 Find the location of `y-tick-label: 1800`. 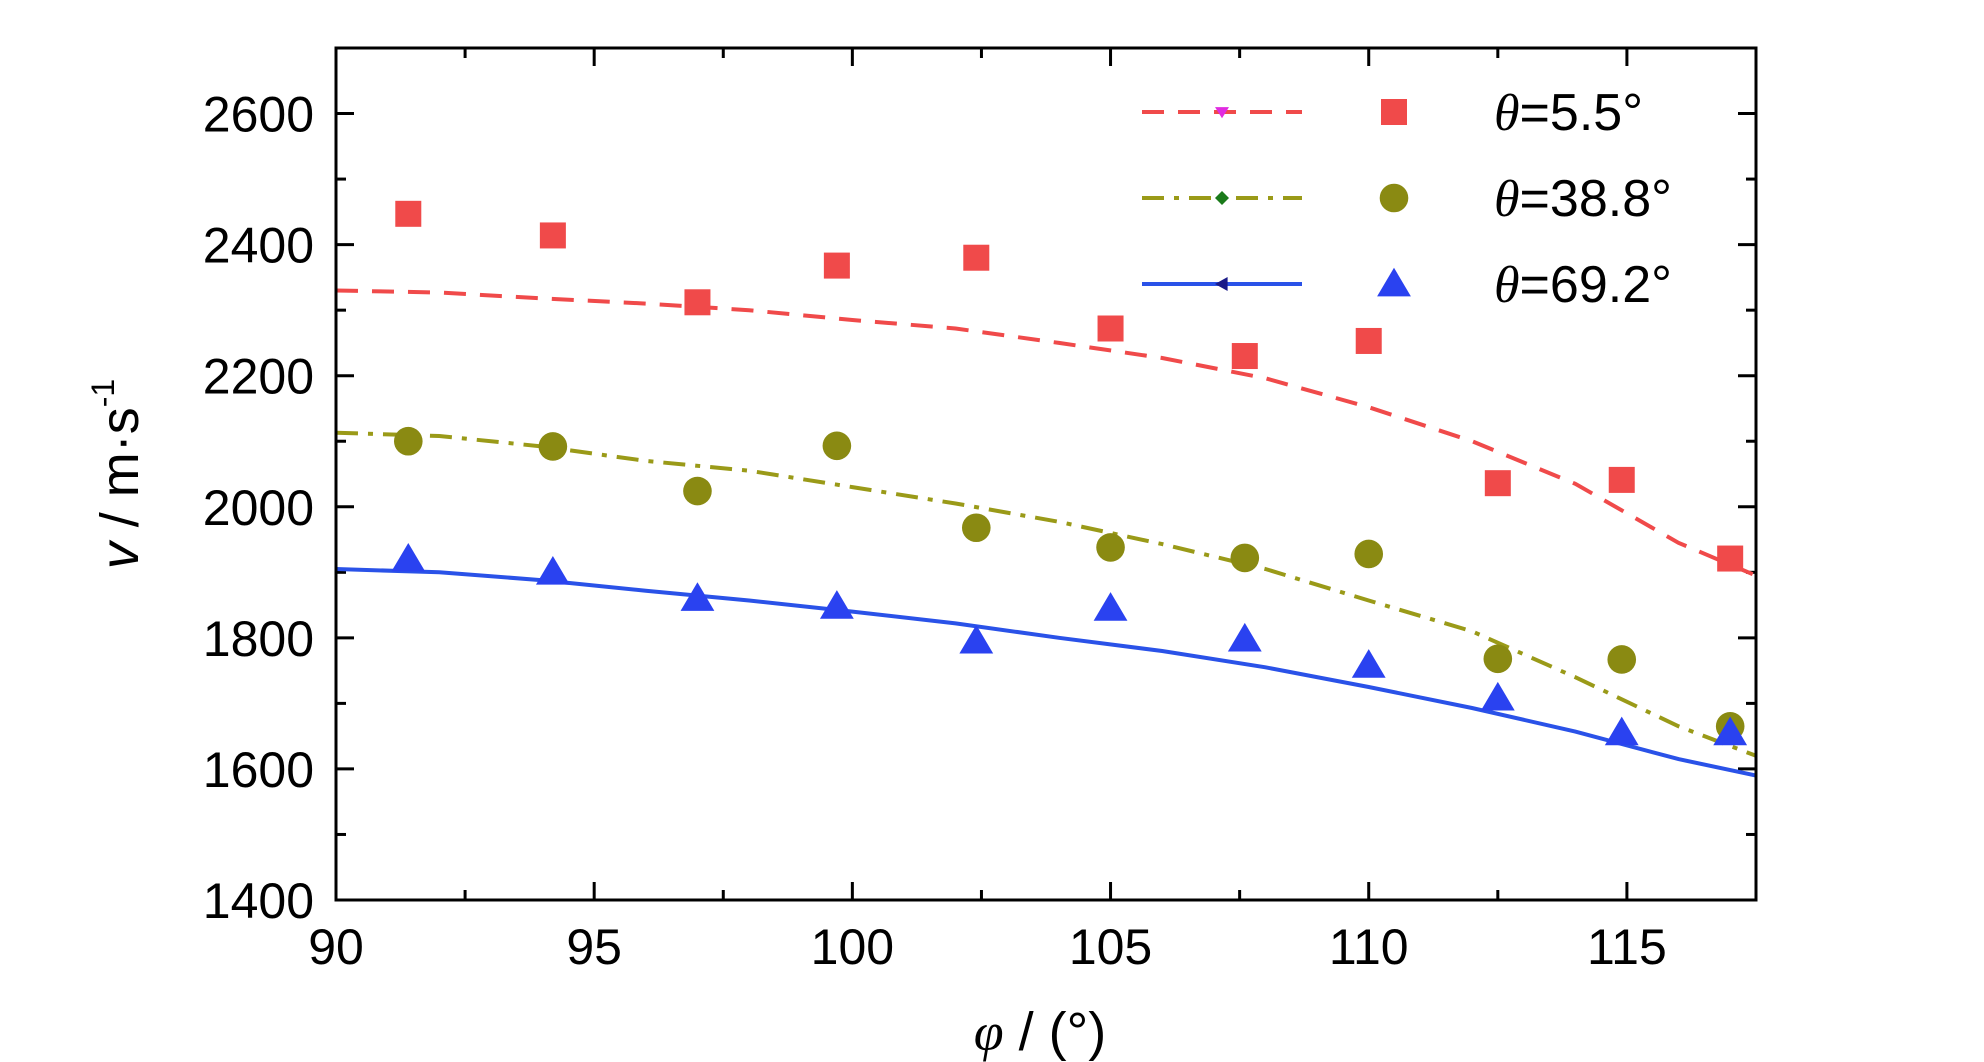

y-tick-label: 1800 is located at coordinates (258, 639).